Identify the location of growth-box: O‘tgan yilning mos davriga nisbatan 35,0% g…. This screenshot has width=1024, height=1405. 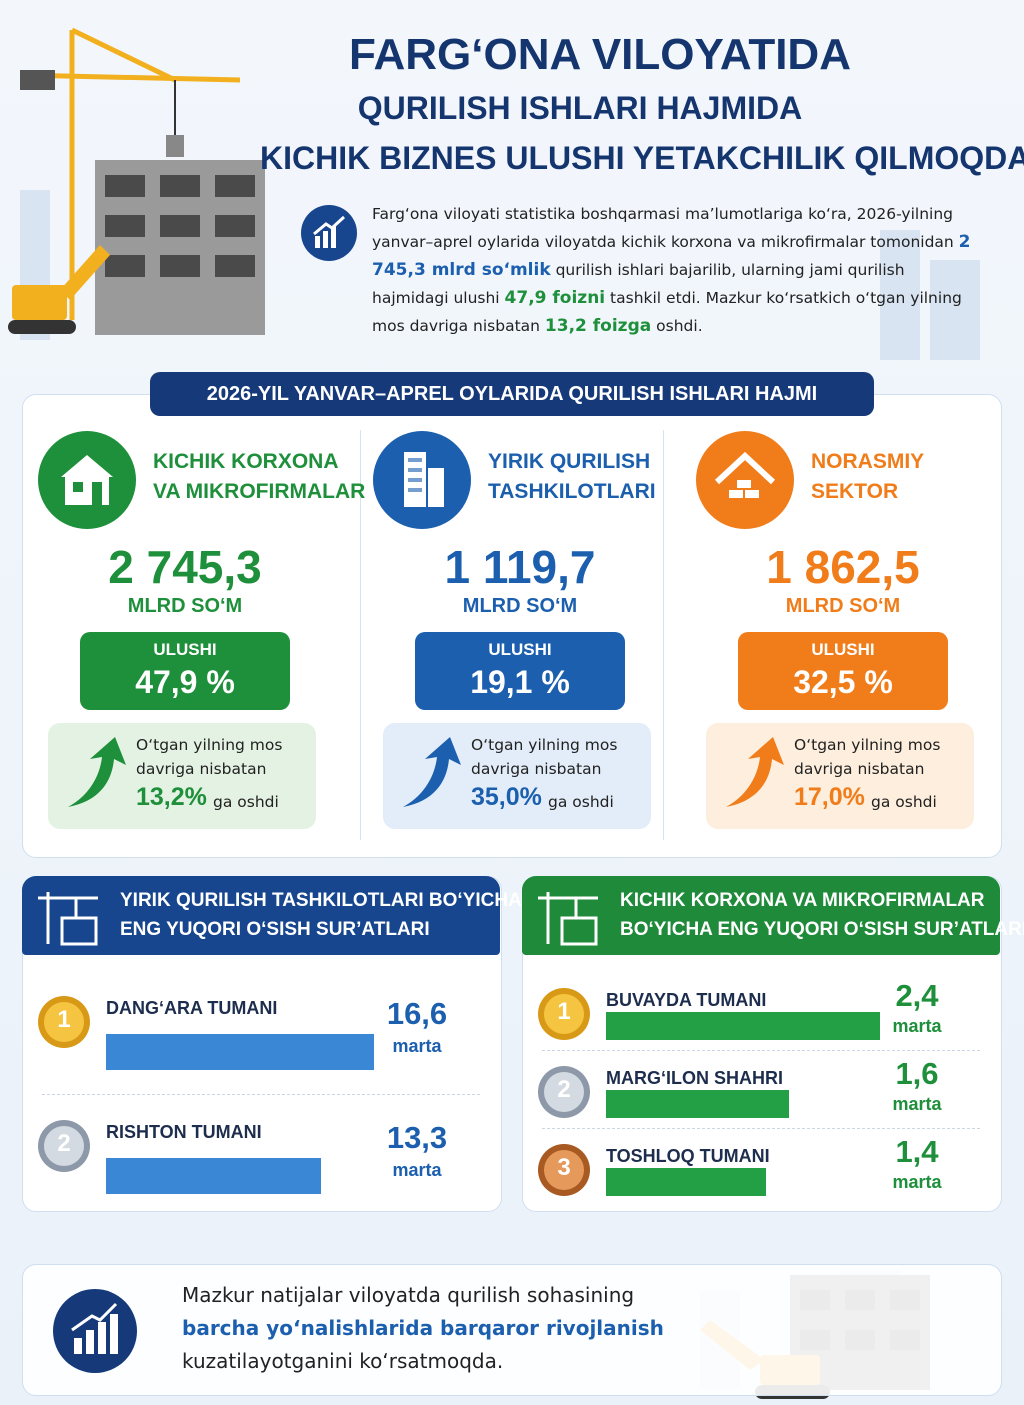
(517, 776).